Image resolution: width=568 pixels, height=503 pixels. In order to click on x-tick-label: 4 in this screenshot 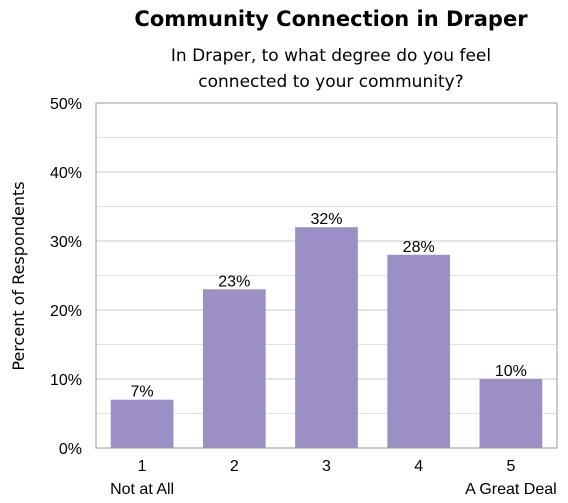, I will do `click(418, 466)`.